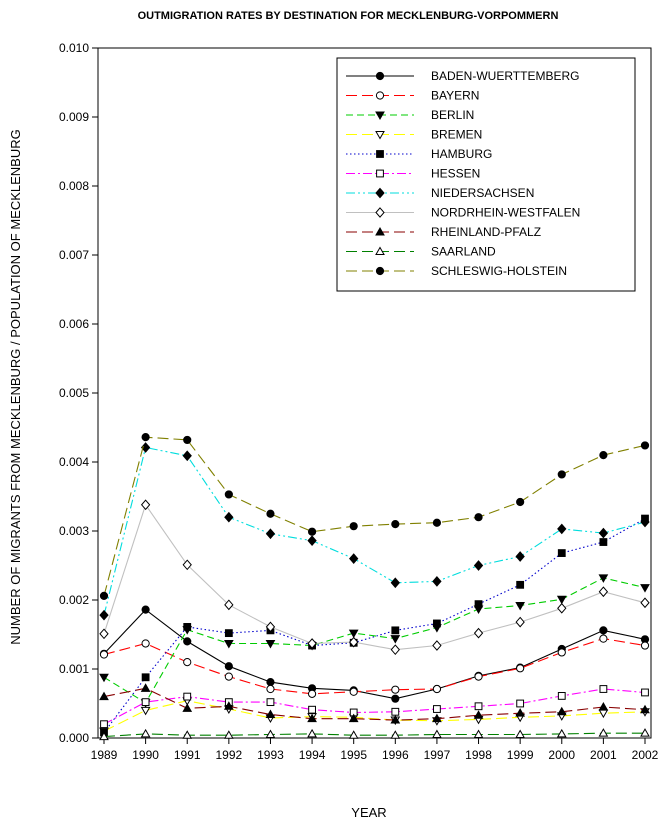  I want to click on x-tick-label: 1994, so click(312, 755).